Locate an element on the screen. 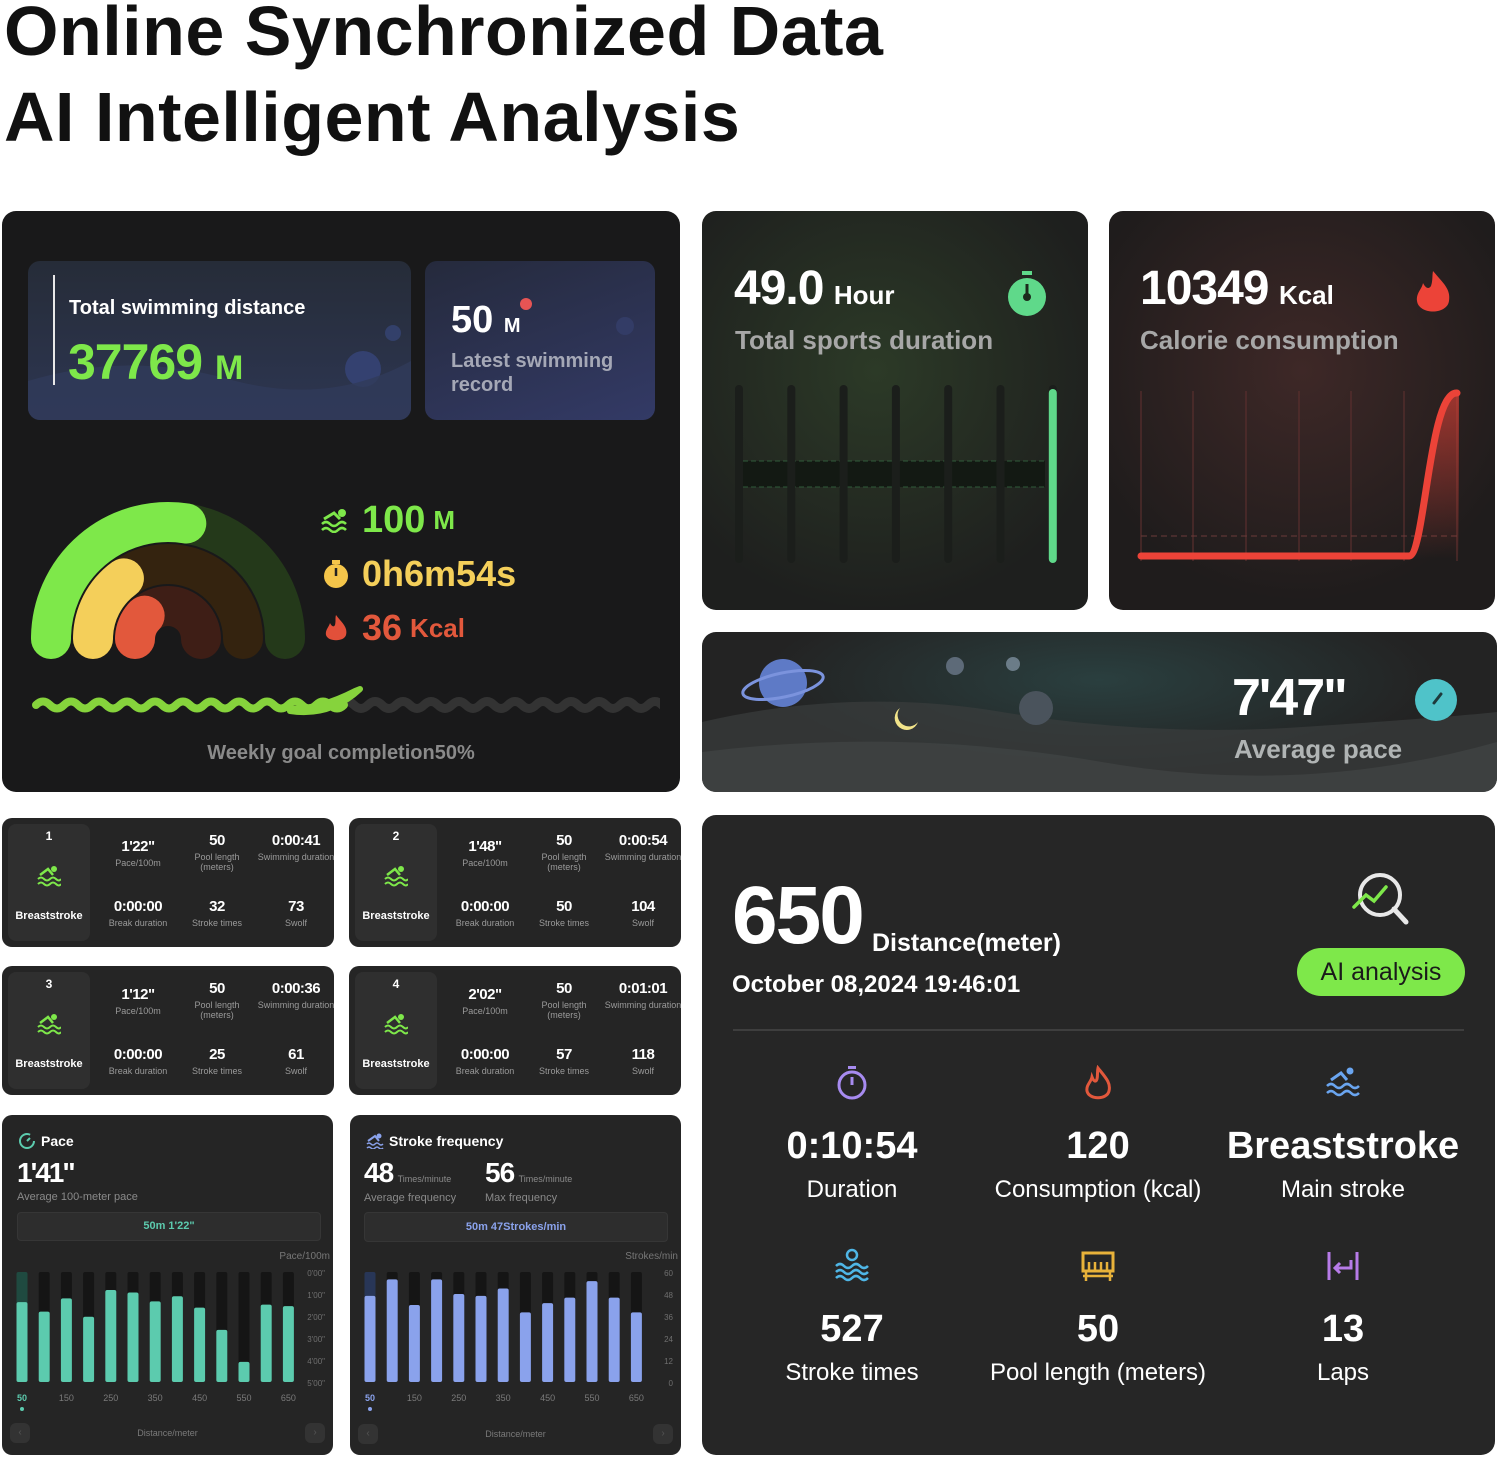 The height and width of the screenshot is (1458, 1500). session-stat-value: 0:10:54 is located at coordinates (852, 1146).